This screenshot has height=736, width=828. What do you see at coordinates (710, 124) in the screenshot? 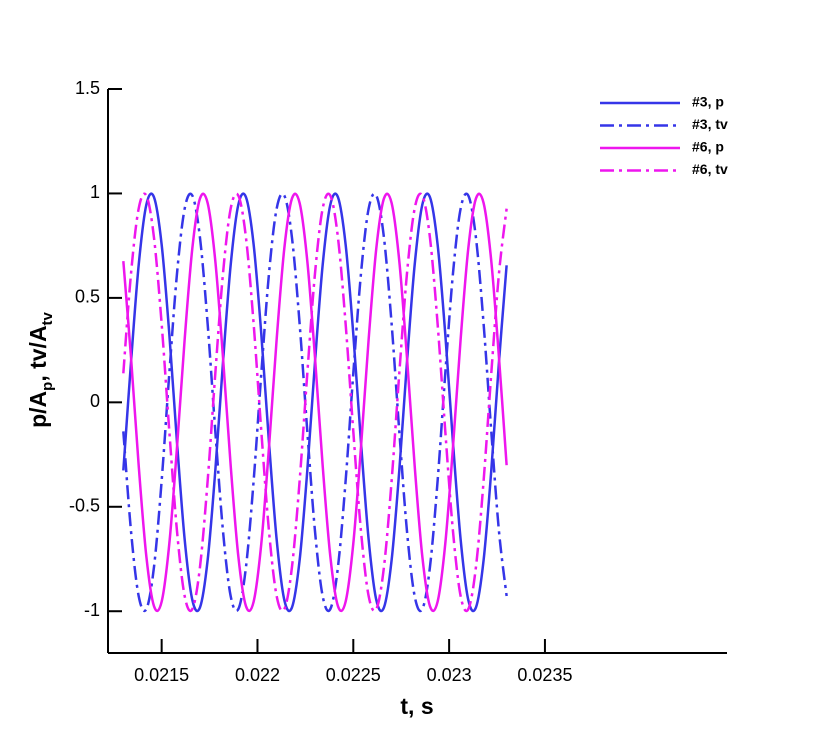
I see `legend-label: #3, tv` at bounding box center [710, 124].